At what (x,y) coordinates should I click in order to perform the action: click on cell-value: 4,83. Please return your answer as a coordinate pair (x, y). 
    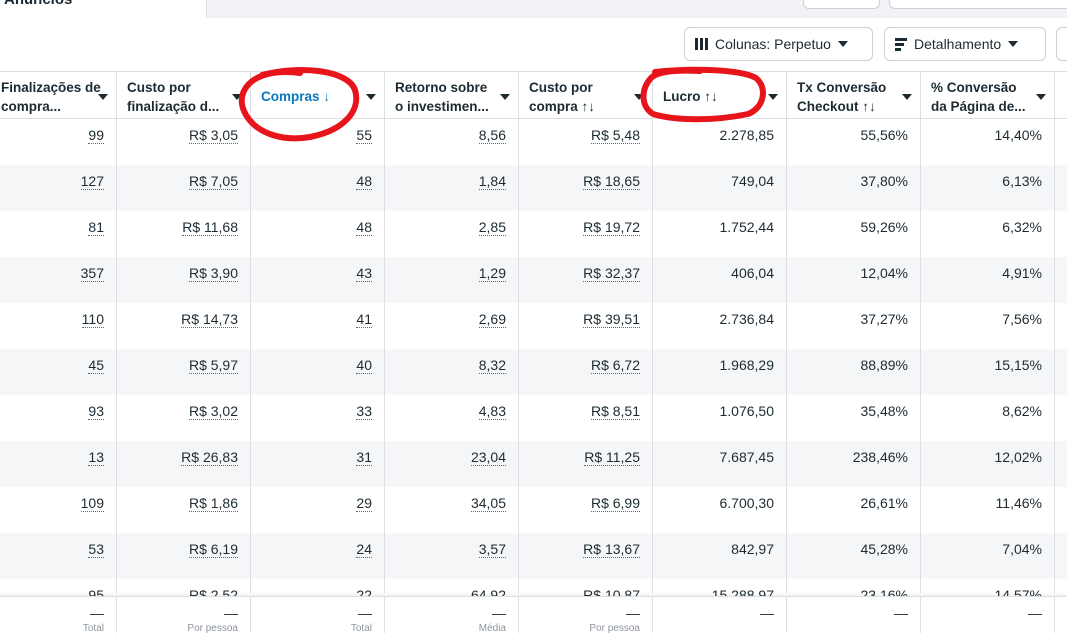
    Looking at the image, I should click on (492, 411).